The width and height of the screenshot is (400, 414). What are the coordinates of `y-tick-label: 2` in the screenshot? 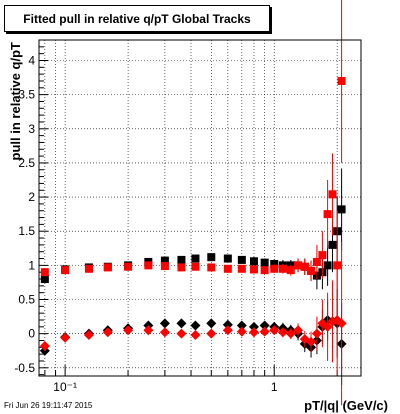 It's located at (31, 197).